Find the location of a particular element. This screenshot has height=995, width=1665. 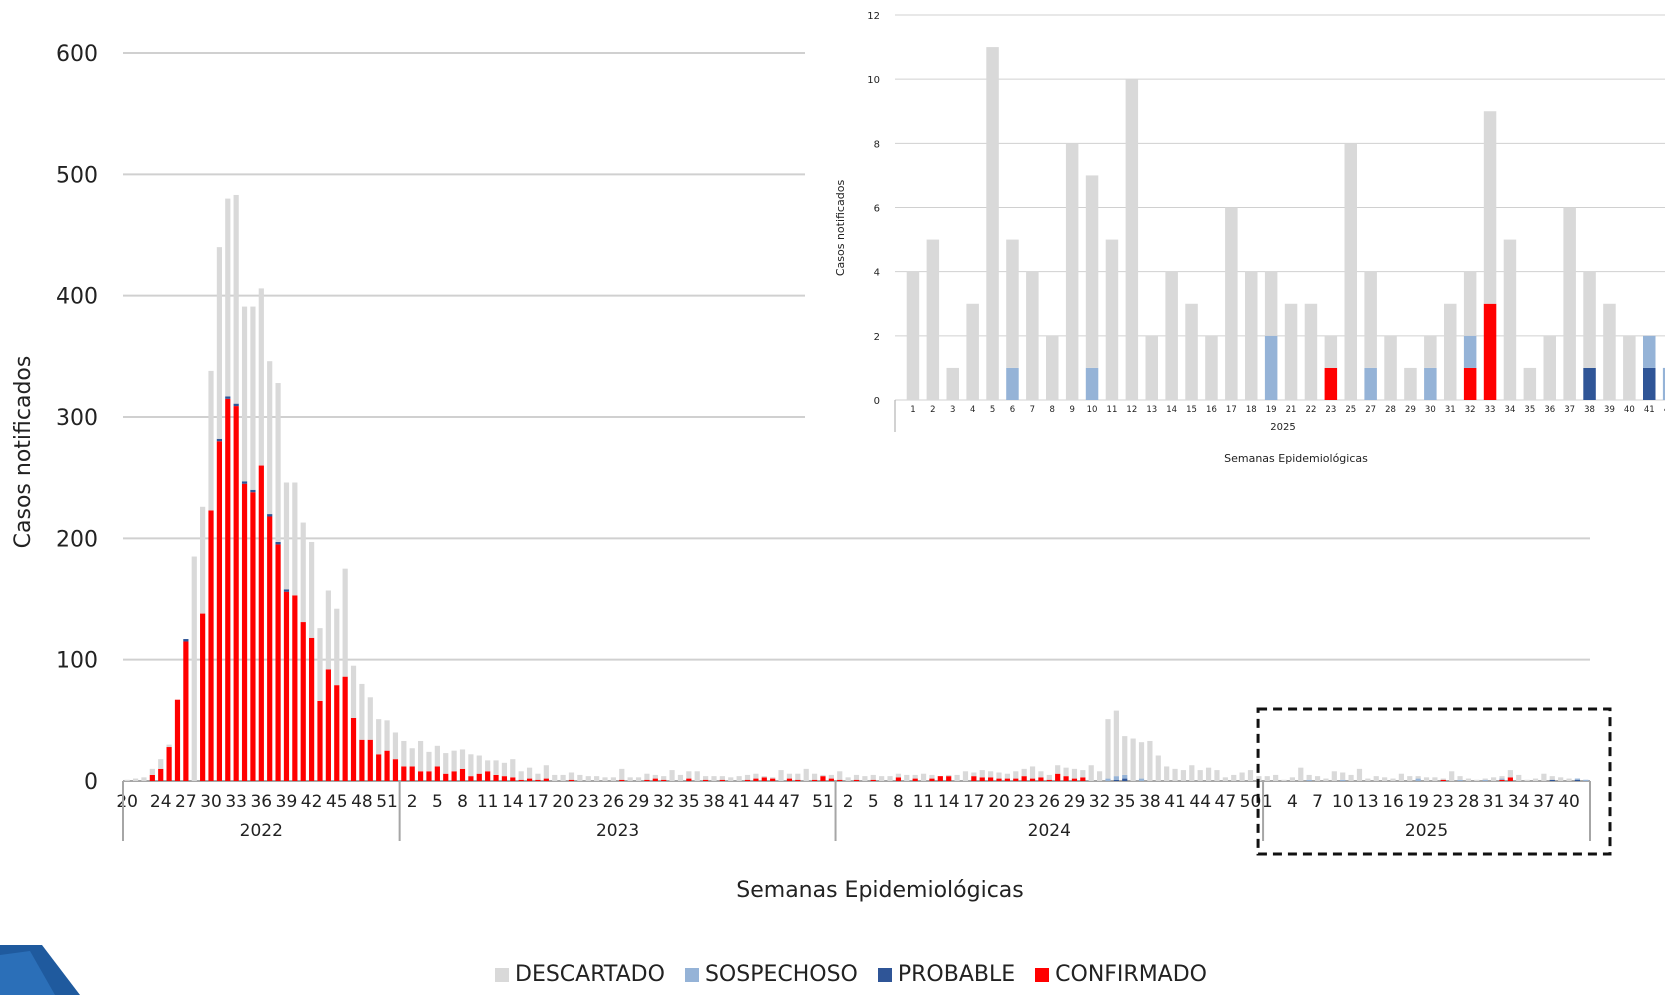

inset-bar-sospechoso is located at coordinates (1370, 383).